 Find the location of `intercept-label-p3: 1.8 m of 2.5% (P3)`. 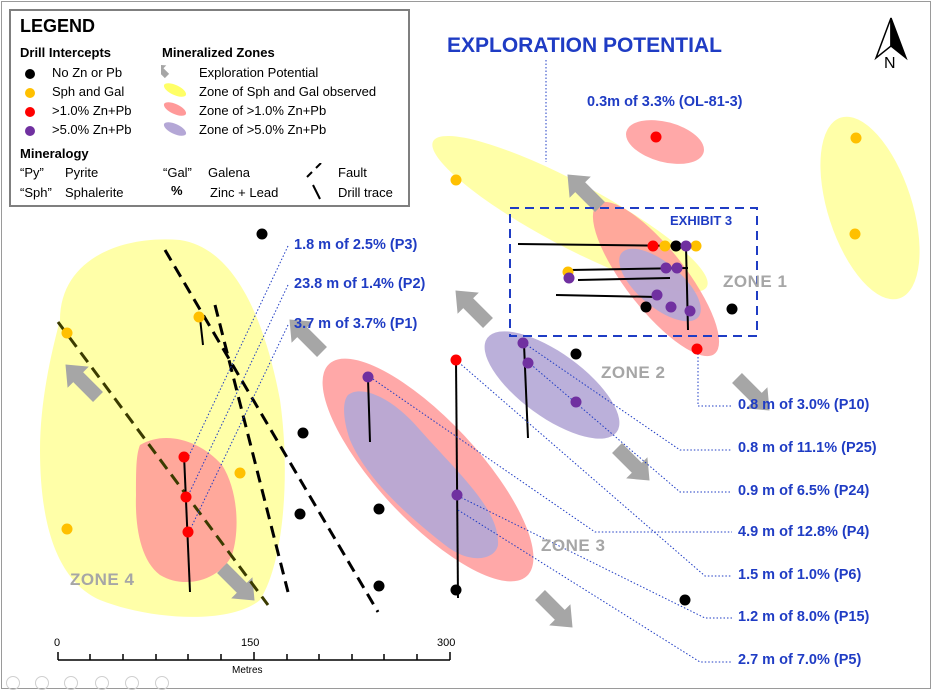

intercept-label-p3: 1.8 m of 2.5% (P3) is located at coordinates (356, 245).